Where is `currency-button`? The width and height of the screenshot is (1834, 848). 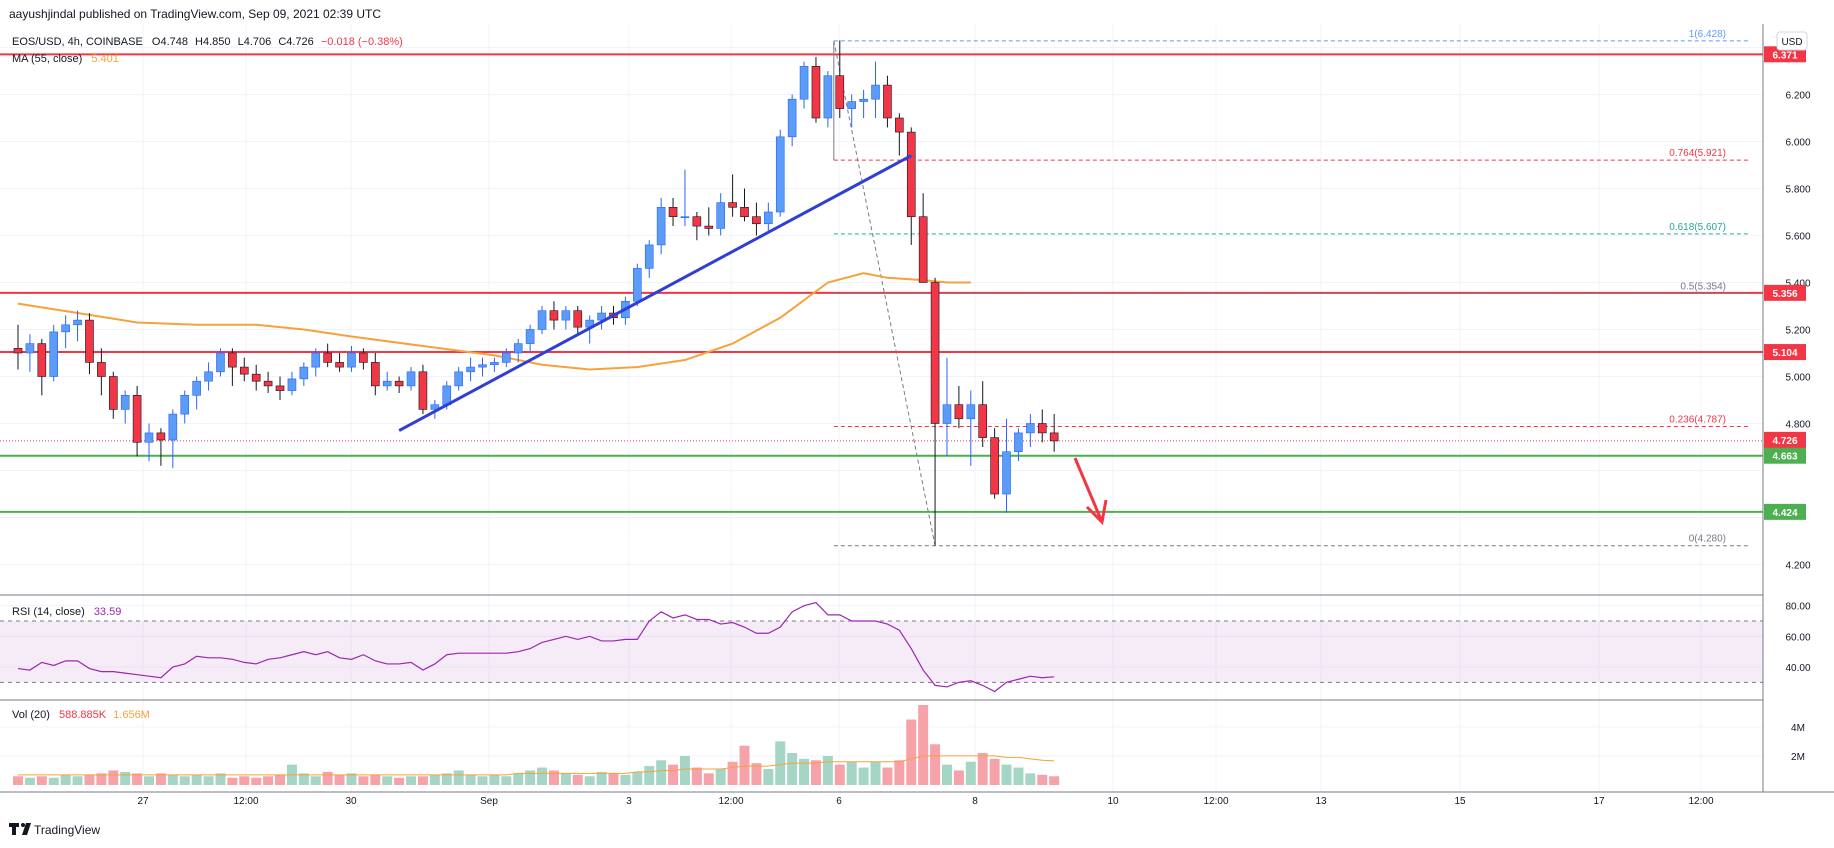 currency-button is located at coordinates (1792, 41).